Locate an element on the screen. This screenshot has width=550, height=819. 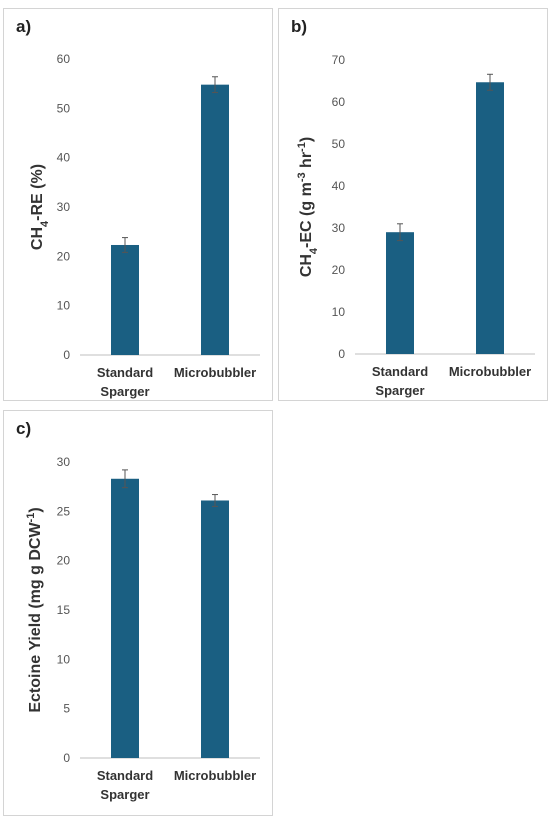
panel-label-c: c) is located at coordinates (24, 428).